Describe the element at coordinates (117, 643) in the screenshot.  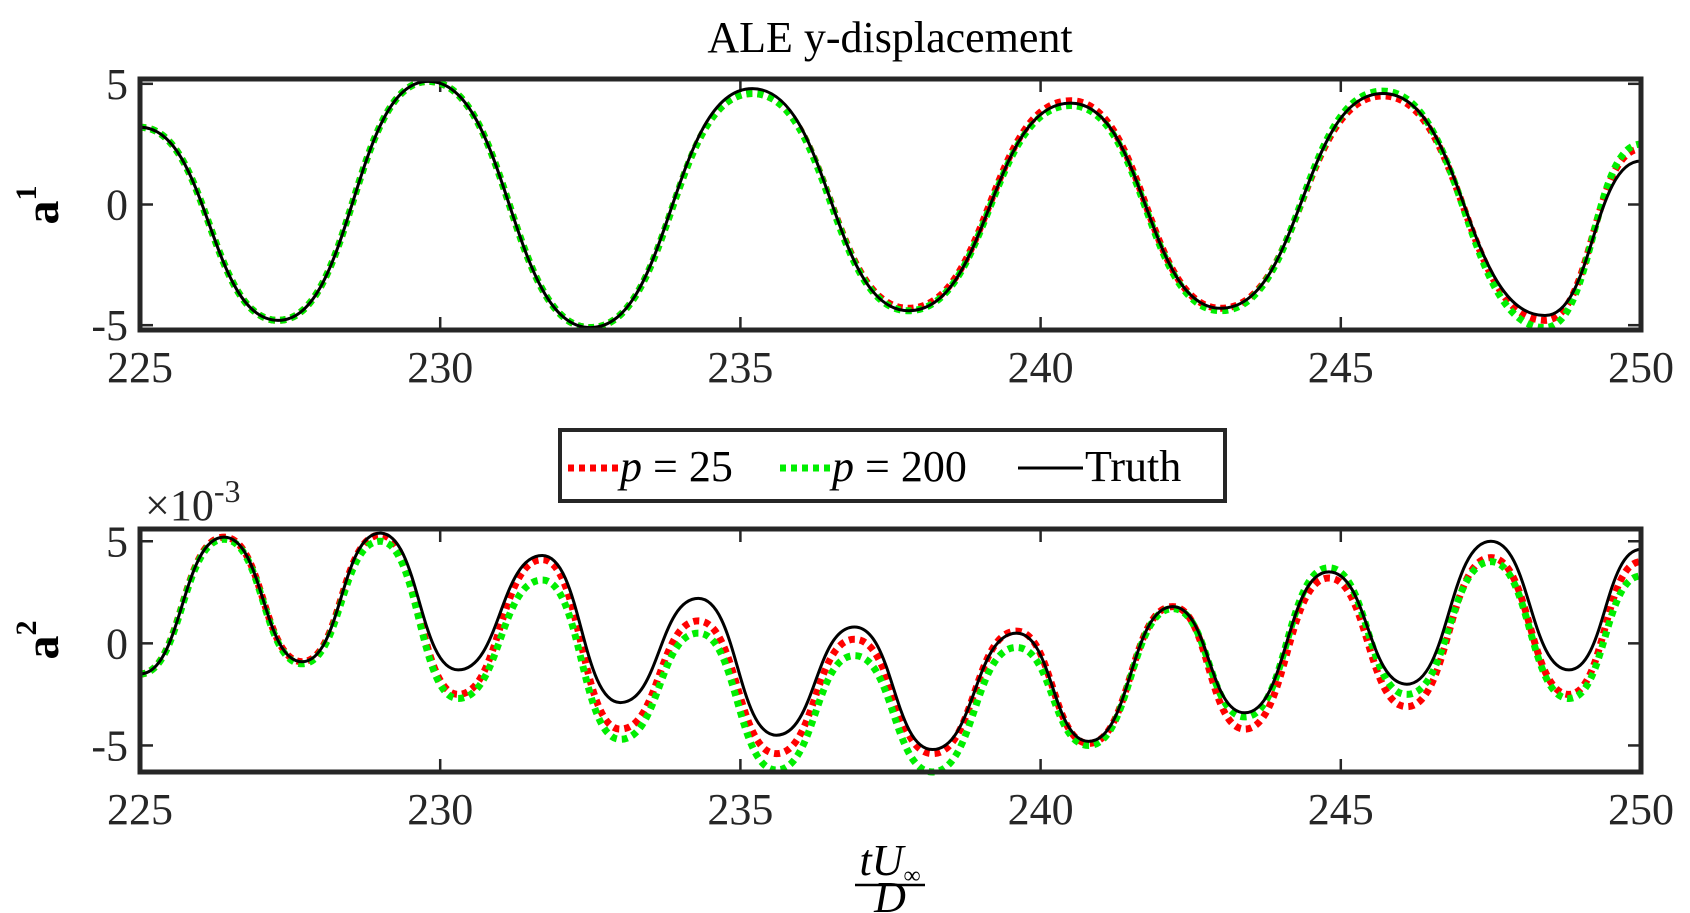
I see `bottom-y-tick-label: 0` at that location.